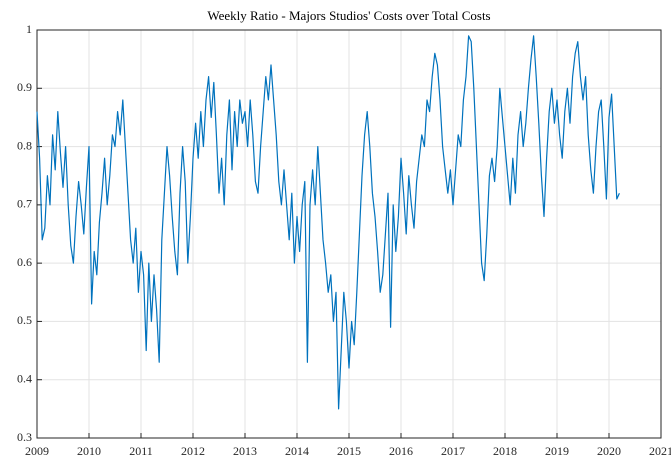 Image resolution: width=671 pixels, height=461 pixels. What do you see at coordinates (193, 451) in the screenshot?
I see `x-tick-label: 2012` at bounding box center [193, 451].